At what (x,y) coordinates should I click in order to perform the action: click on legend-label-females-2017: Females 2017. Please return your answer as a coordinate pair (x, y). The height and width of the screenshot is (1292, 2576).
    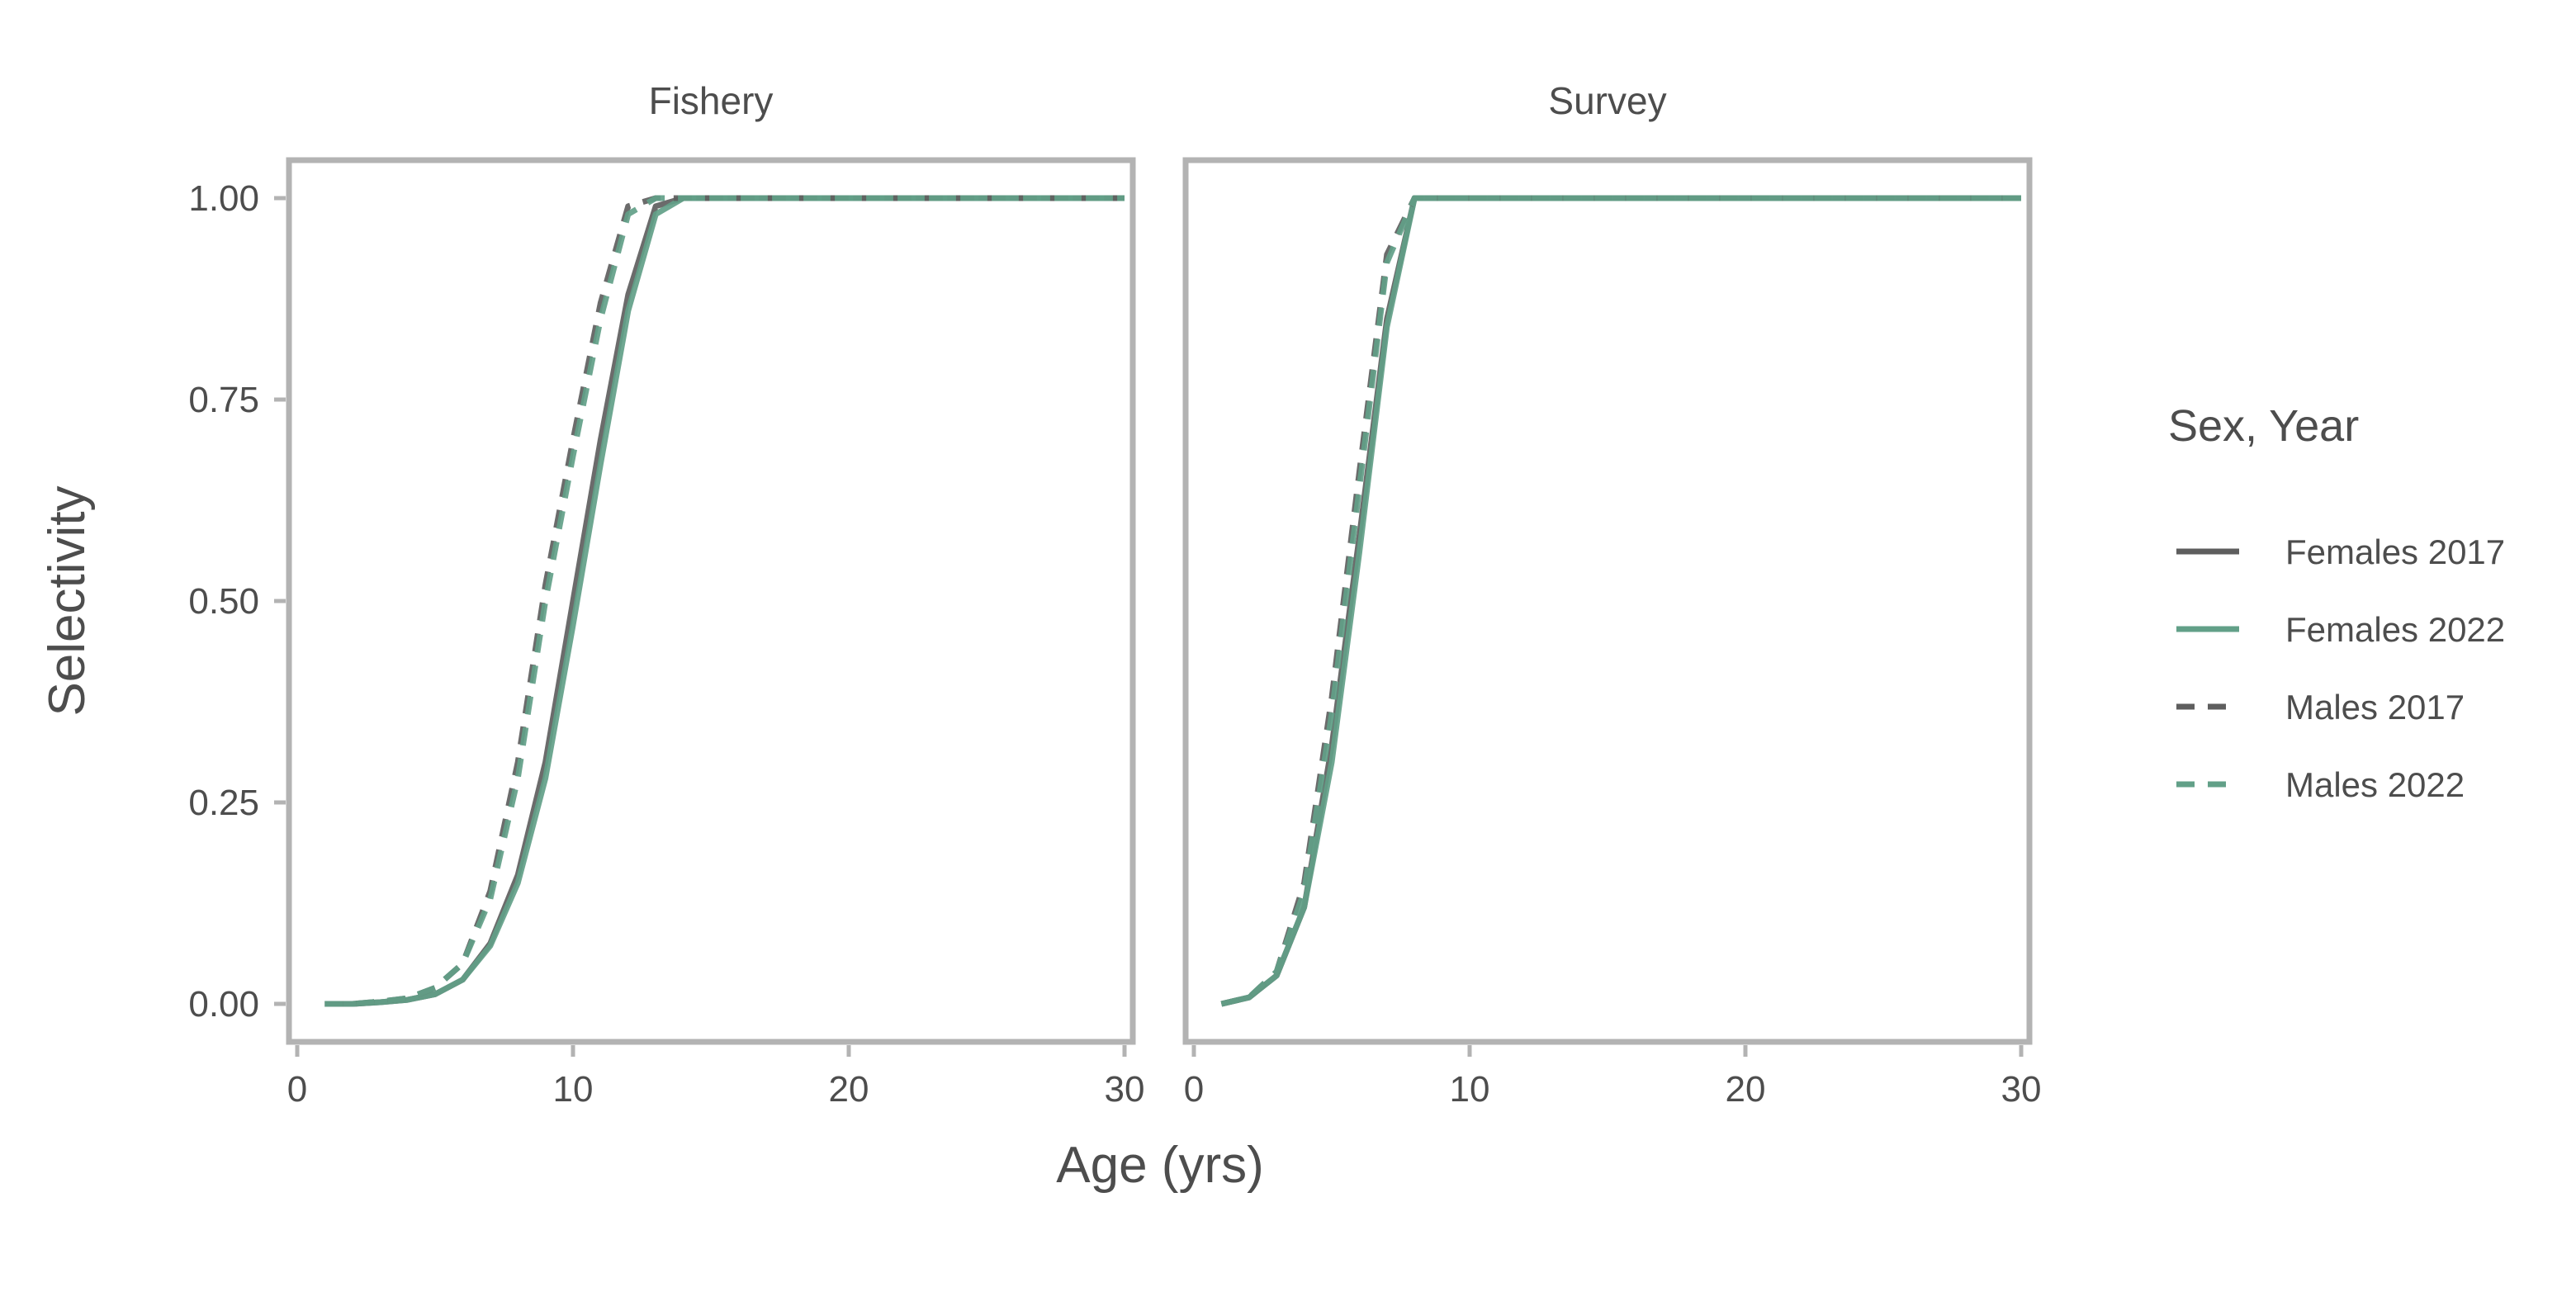
    Looking at the image, I should click on (2395, 551).